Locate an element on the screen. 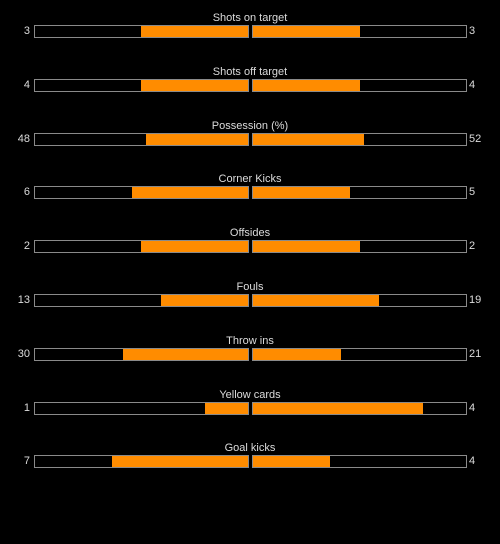 This screenshot has width=500, height=544. stat-row: Corner Kicks 6 5 is located at coordinates (250, 189).